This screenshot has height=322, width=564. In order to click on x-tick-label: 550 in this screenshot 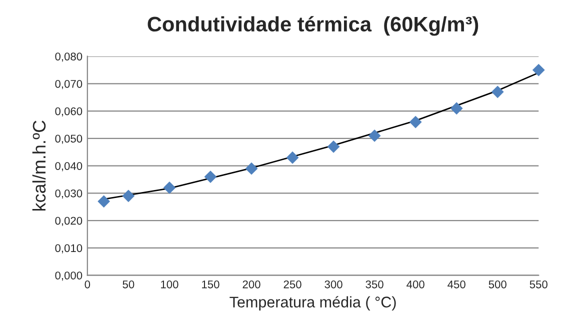, I will do `click(539, 284)`.